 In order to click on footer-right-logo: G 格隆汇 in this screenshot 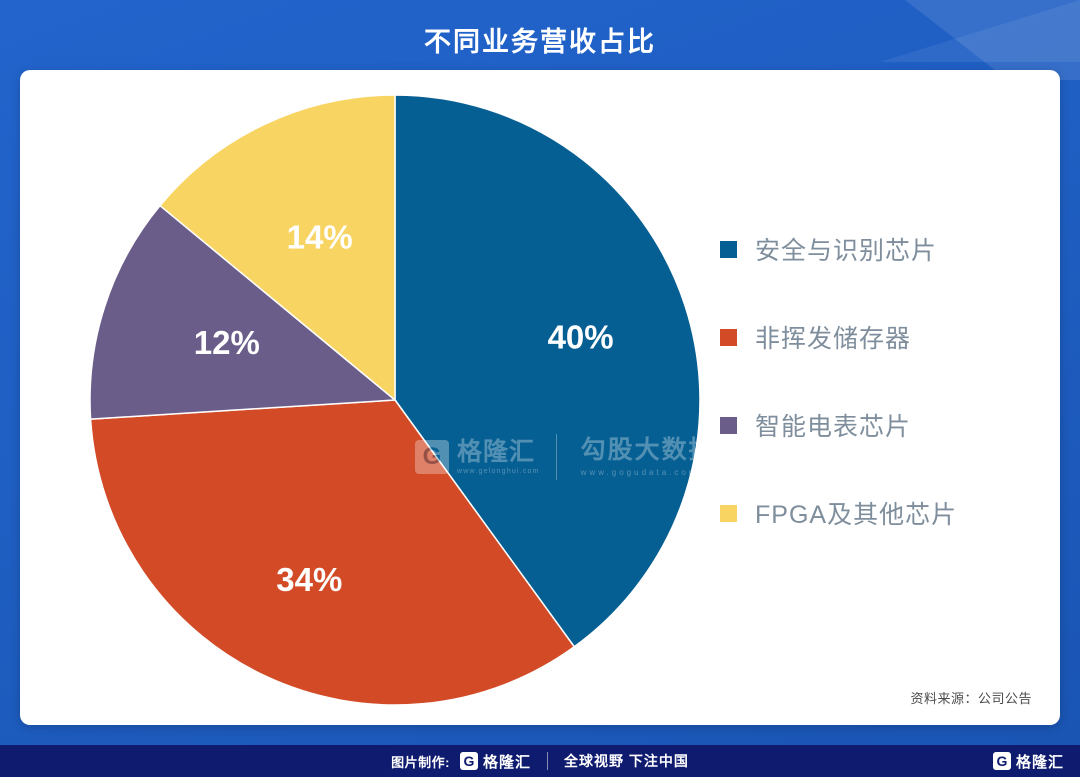, I will do `click(1028, 761)`.